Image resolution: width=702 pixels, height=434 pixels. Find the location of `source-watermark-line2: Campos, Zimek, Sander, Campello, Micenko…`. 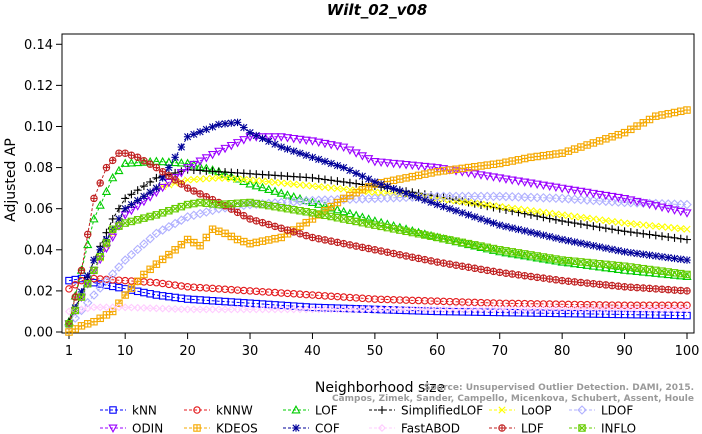

source-watermark-line2: Campos, Zimek, Sander, Campello, Micenko… is located at coordinates (513, 399).